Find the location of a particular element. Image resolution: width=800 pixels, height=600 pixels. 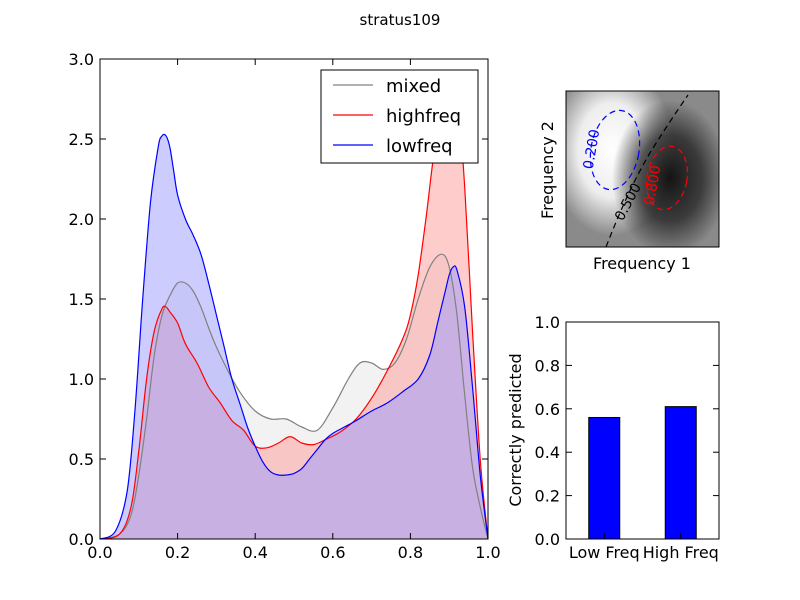

bar-y-axis: 0.0 0.2 0.4 0.6 0.8 1.0 is located at coordinates (627, 431).